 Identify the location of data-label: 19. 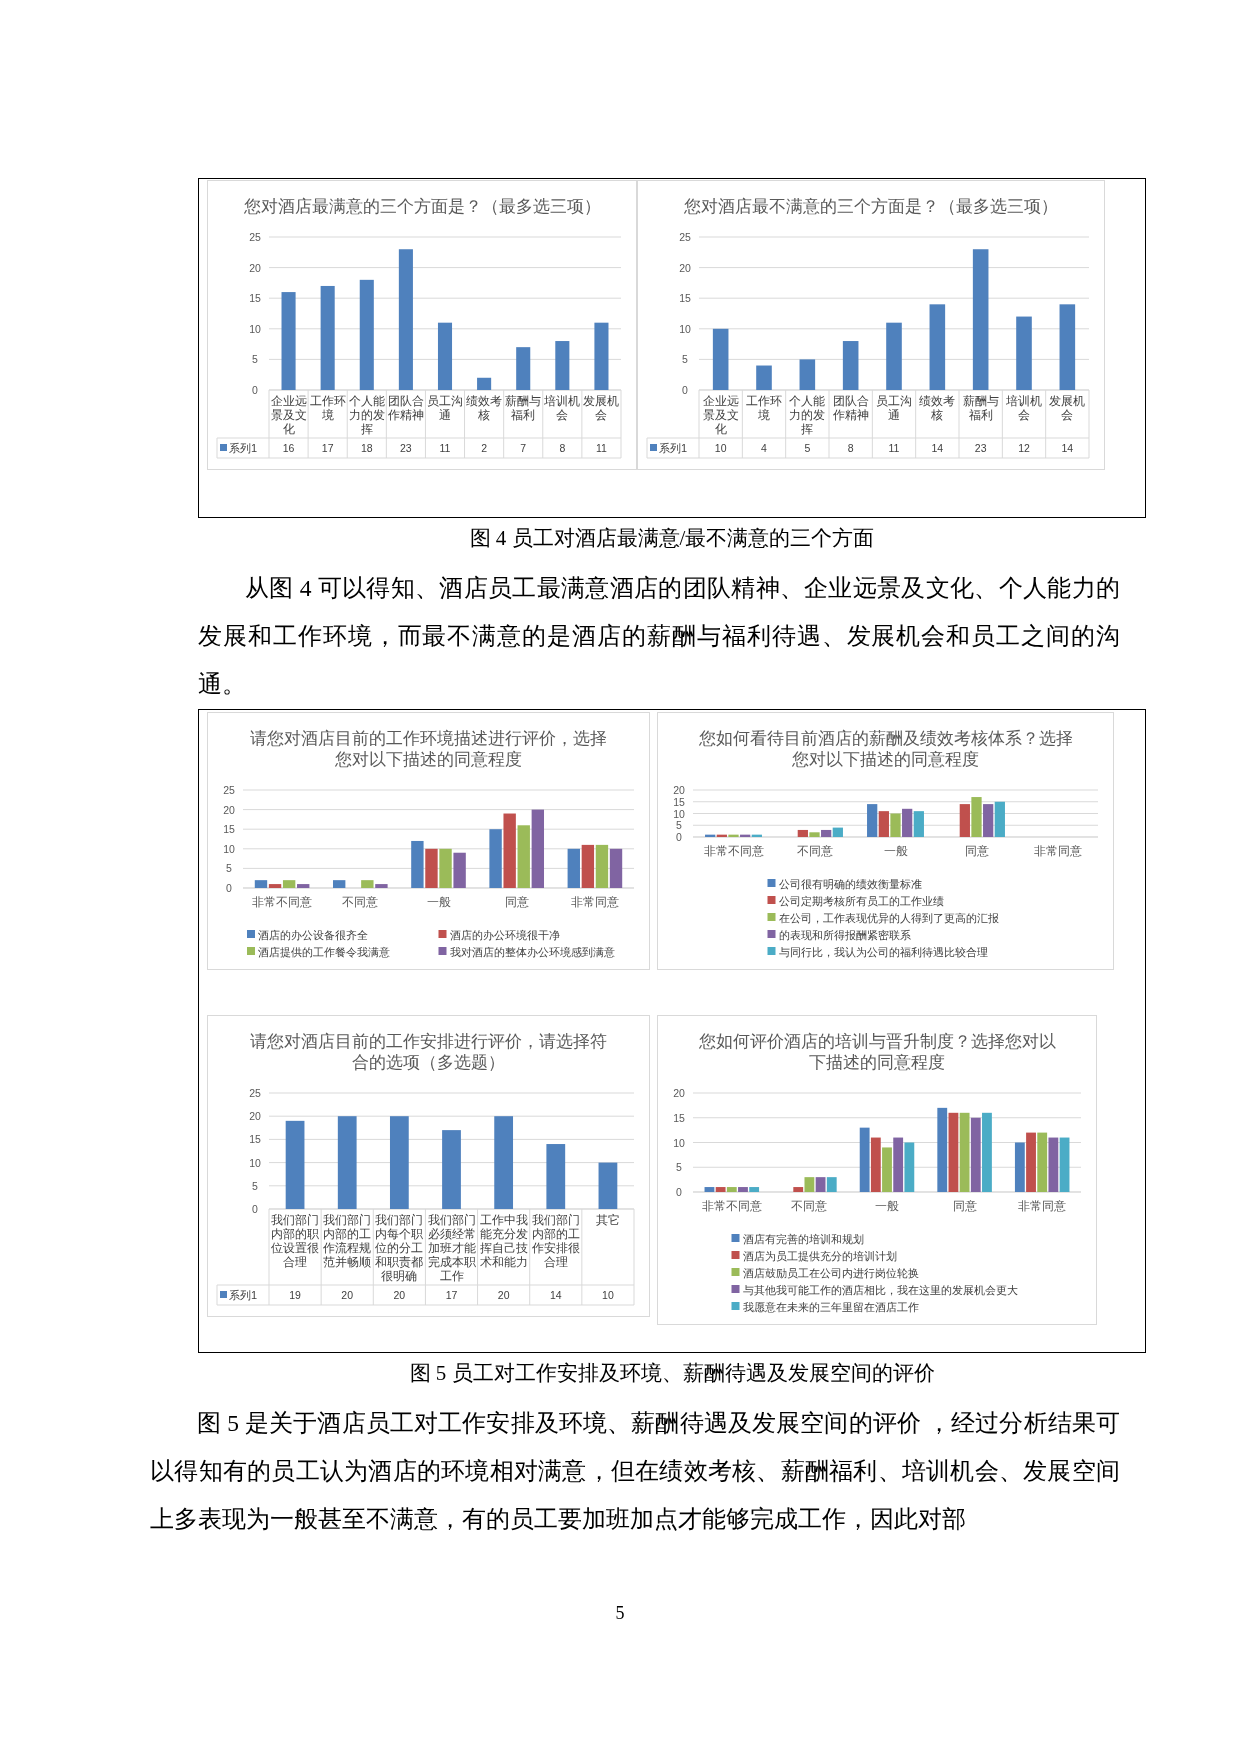
(295, 1295).